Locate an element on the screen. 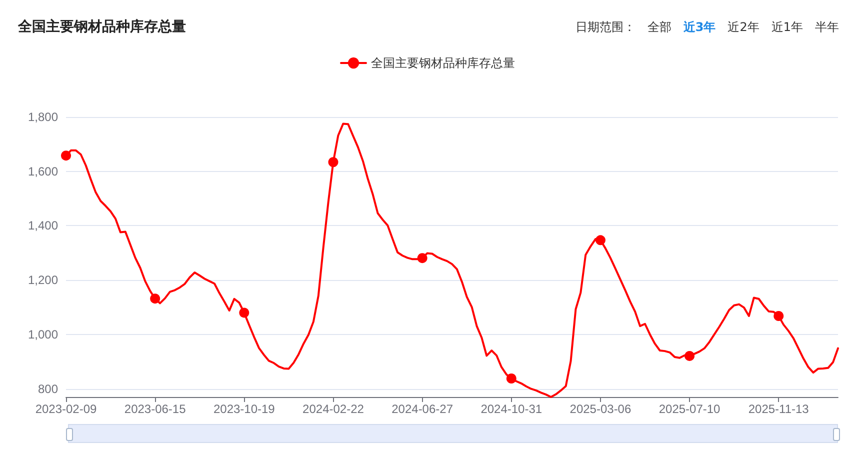 This screenshot has height=475, width=855. text: 近2年 is located at coordinates (744, 27).